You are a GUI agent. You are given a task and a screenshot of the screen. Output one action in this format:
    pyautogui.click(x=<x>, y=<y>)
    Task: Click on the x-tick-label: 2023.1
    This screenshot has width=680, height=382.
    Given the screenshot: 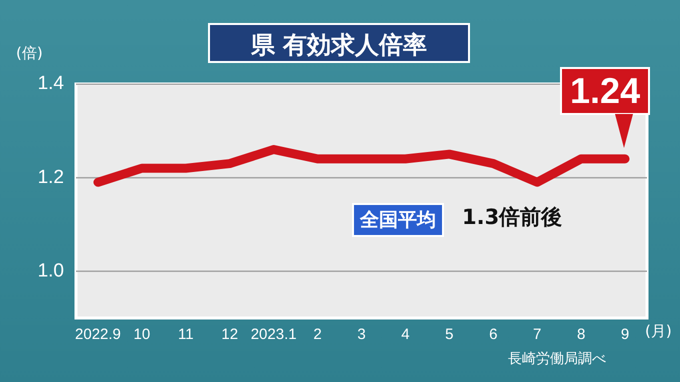 What is the action you would take?
    pyautogui.click(x=273, y=335)
    